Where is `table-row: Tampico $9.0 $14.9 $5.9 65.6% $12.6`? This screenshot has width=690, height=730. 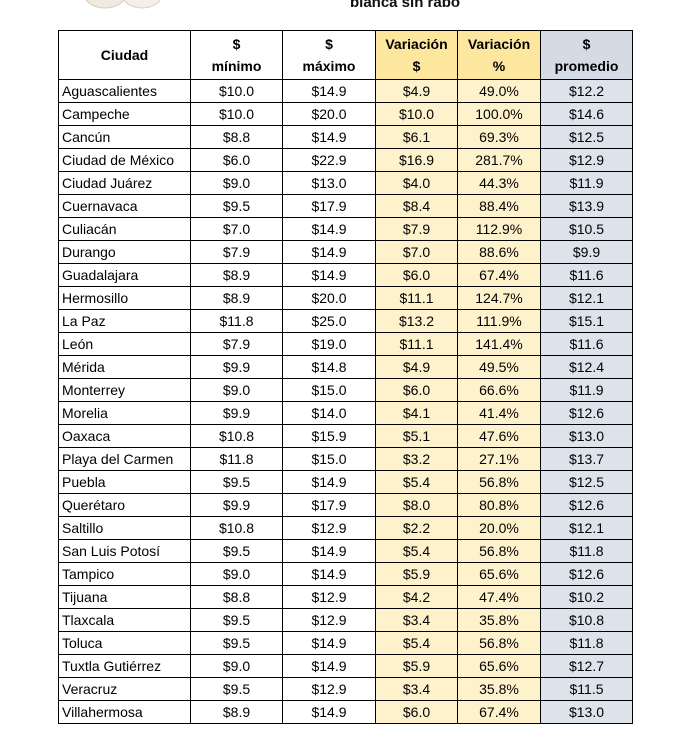
table-row: Tampico $9.0 $14.9 $5.9 65.6% $12.6 is located at coordinates (345, 574).